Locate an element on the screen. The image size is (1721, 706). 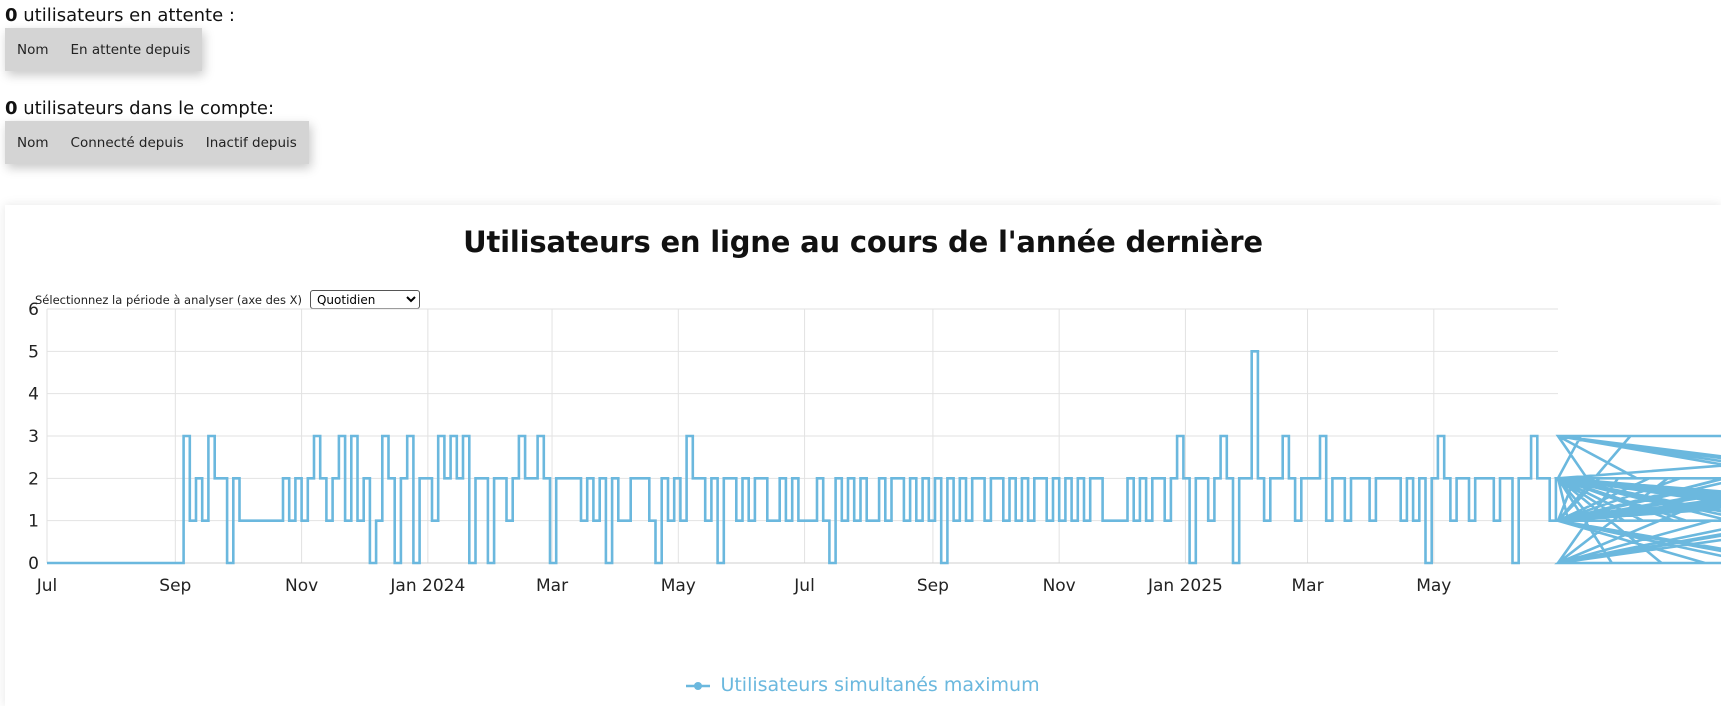
y-tick-label: 1 is located at coordinates (33, 522).